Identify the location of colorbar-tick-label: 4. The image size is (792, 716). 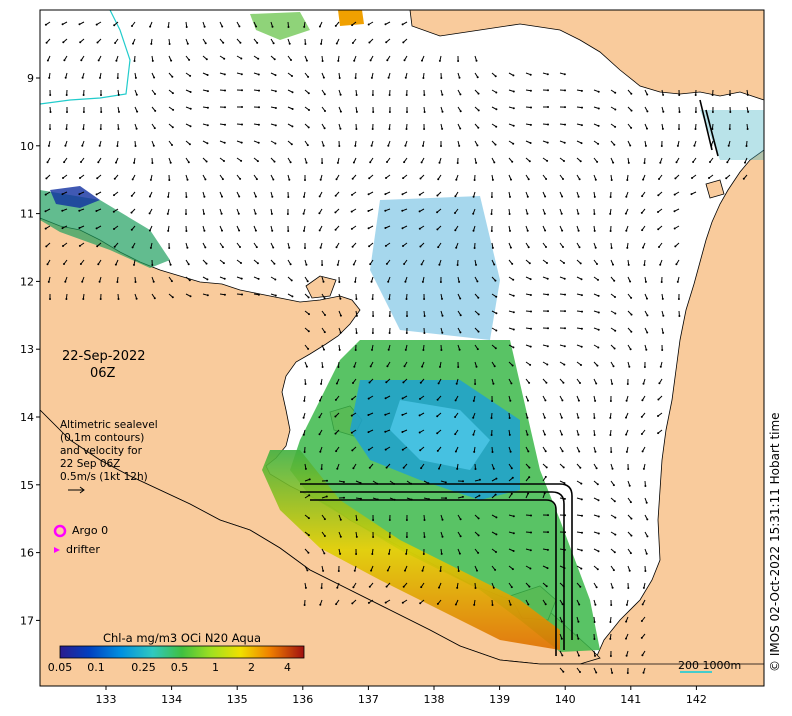
(287, 667).